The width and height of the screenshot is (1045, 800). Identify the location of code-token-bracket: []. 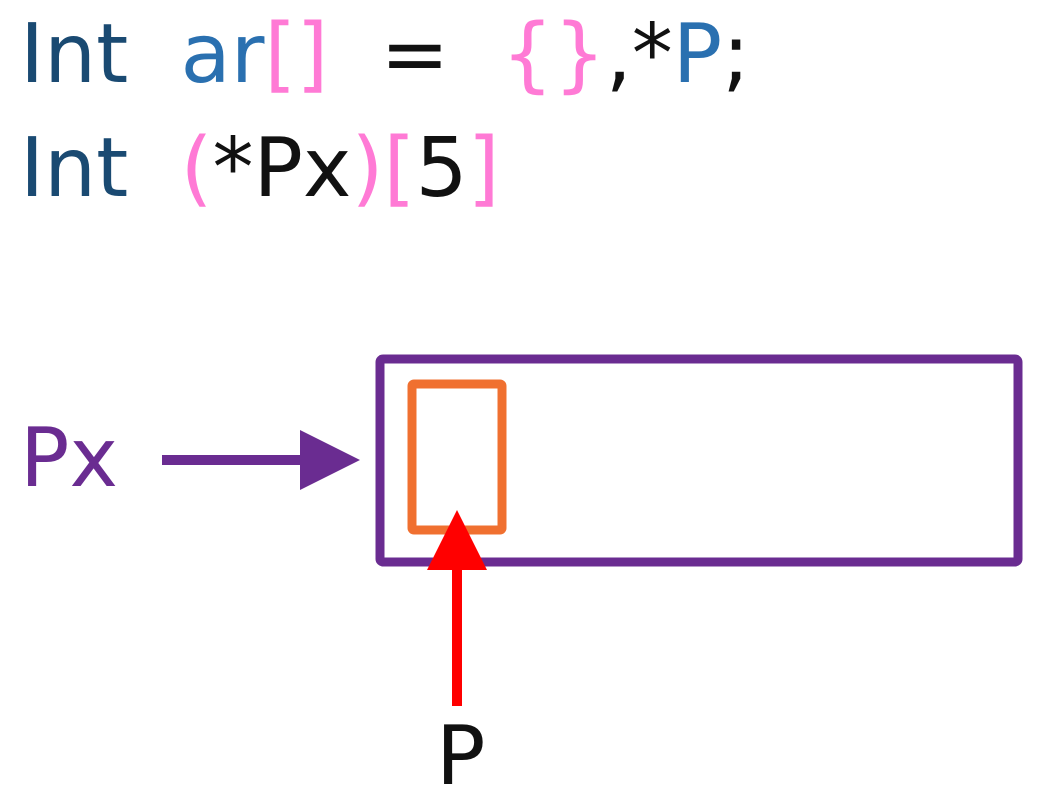
(296, 54).